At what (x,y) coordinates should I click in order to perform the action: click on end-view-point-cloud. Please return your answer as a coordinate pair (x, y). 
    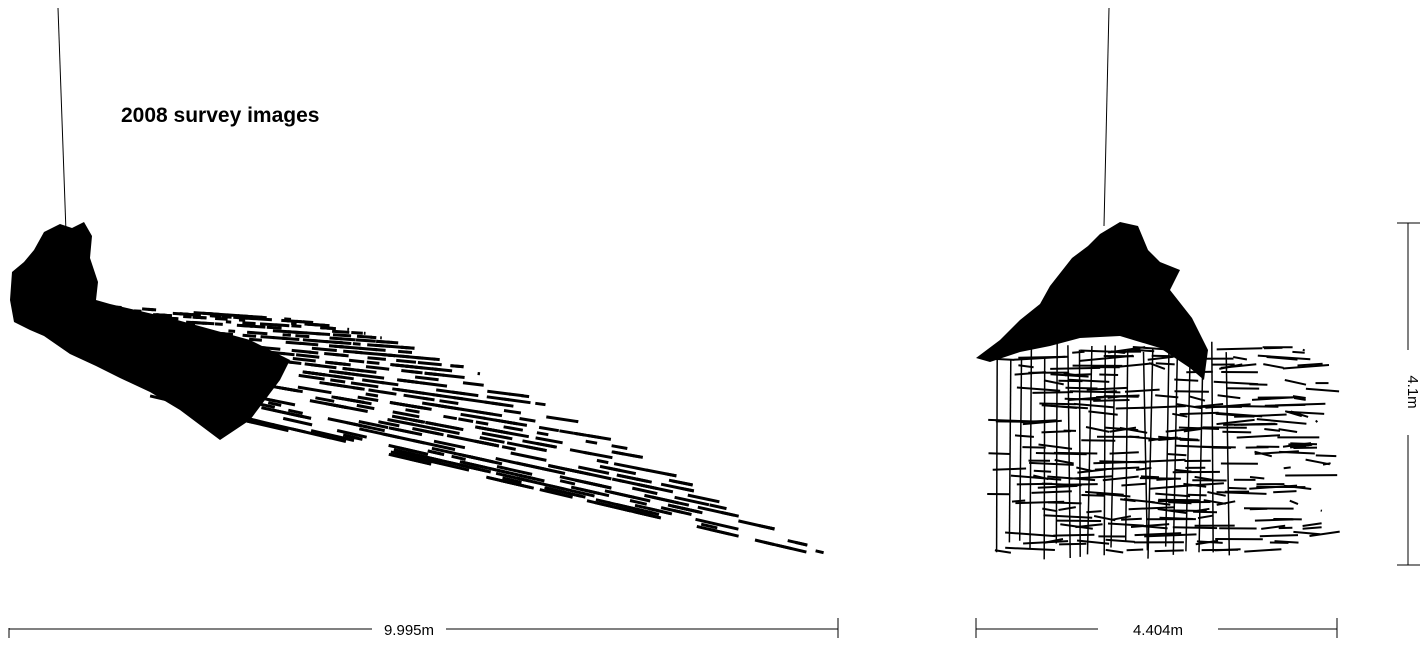
    Looking at the image, I should click on (1163, 451).